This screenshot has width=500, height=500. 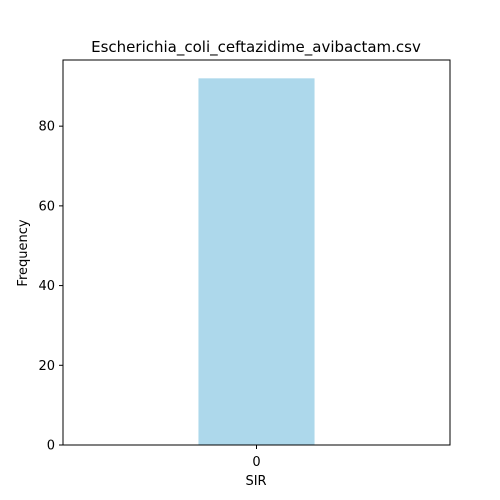 I want to click on y-tick-label: 20, so click(x=46, y=366).